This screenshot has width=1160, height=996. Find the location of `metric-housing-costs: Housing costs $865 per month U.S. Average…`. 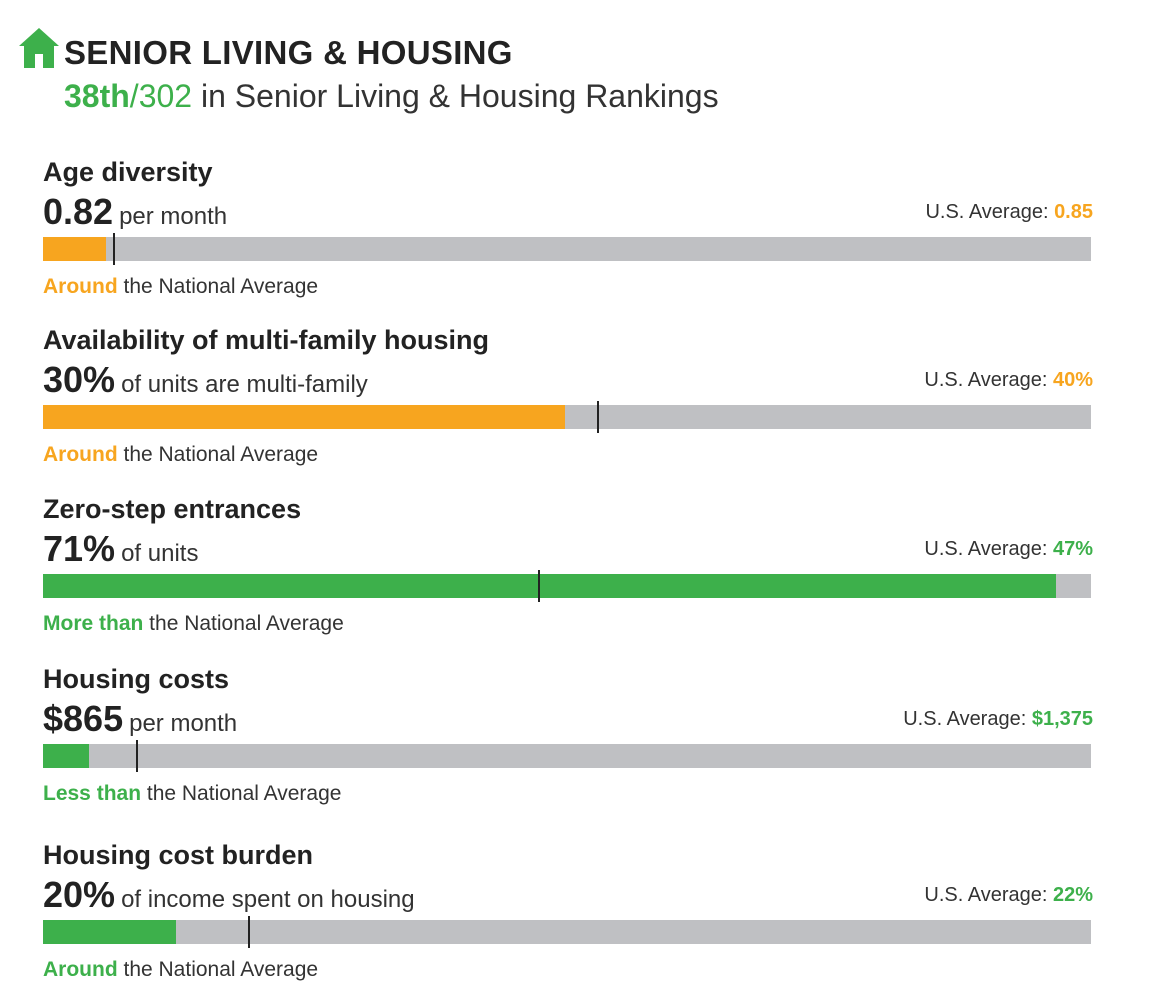

metric-housing-costs: Housing costs $865 per month U.S. Average… is located at coordinates (568, 739).